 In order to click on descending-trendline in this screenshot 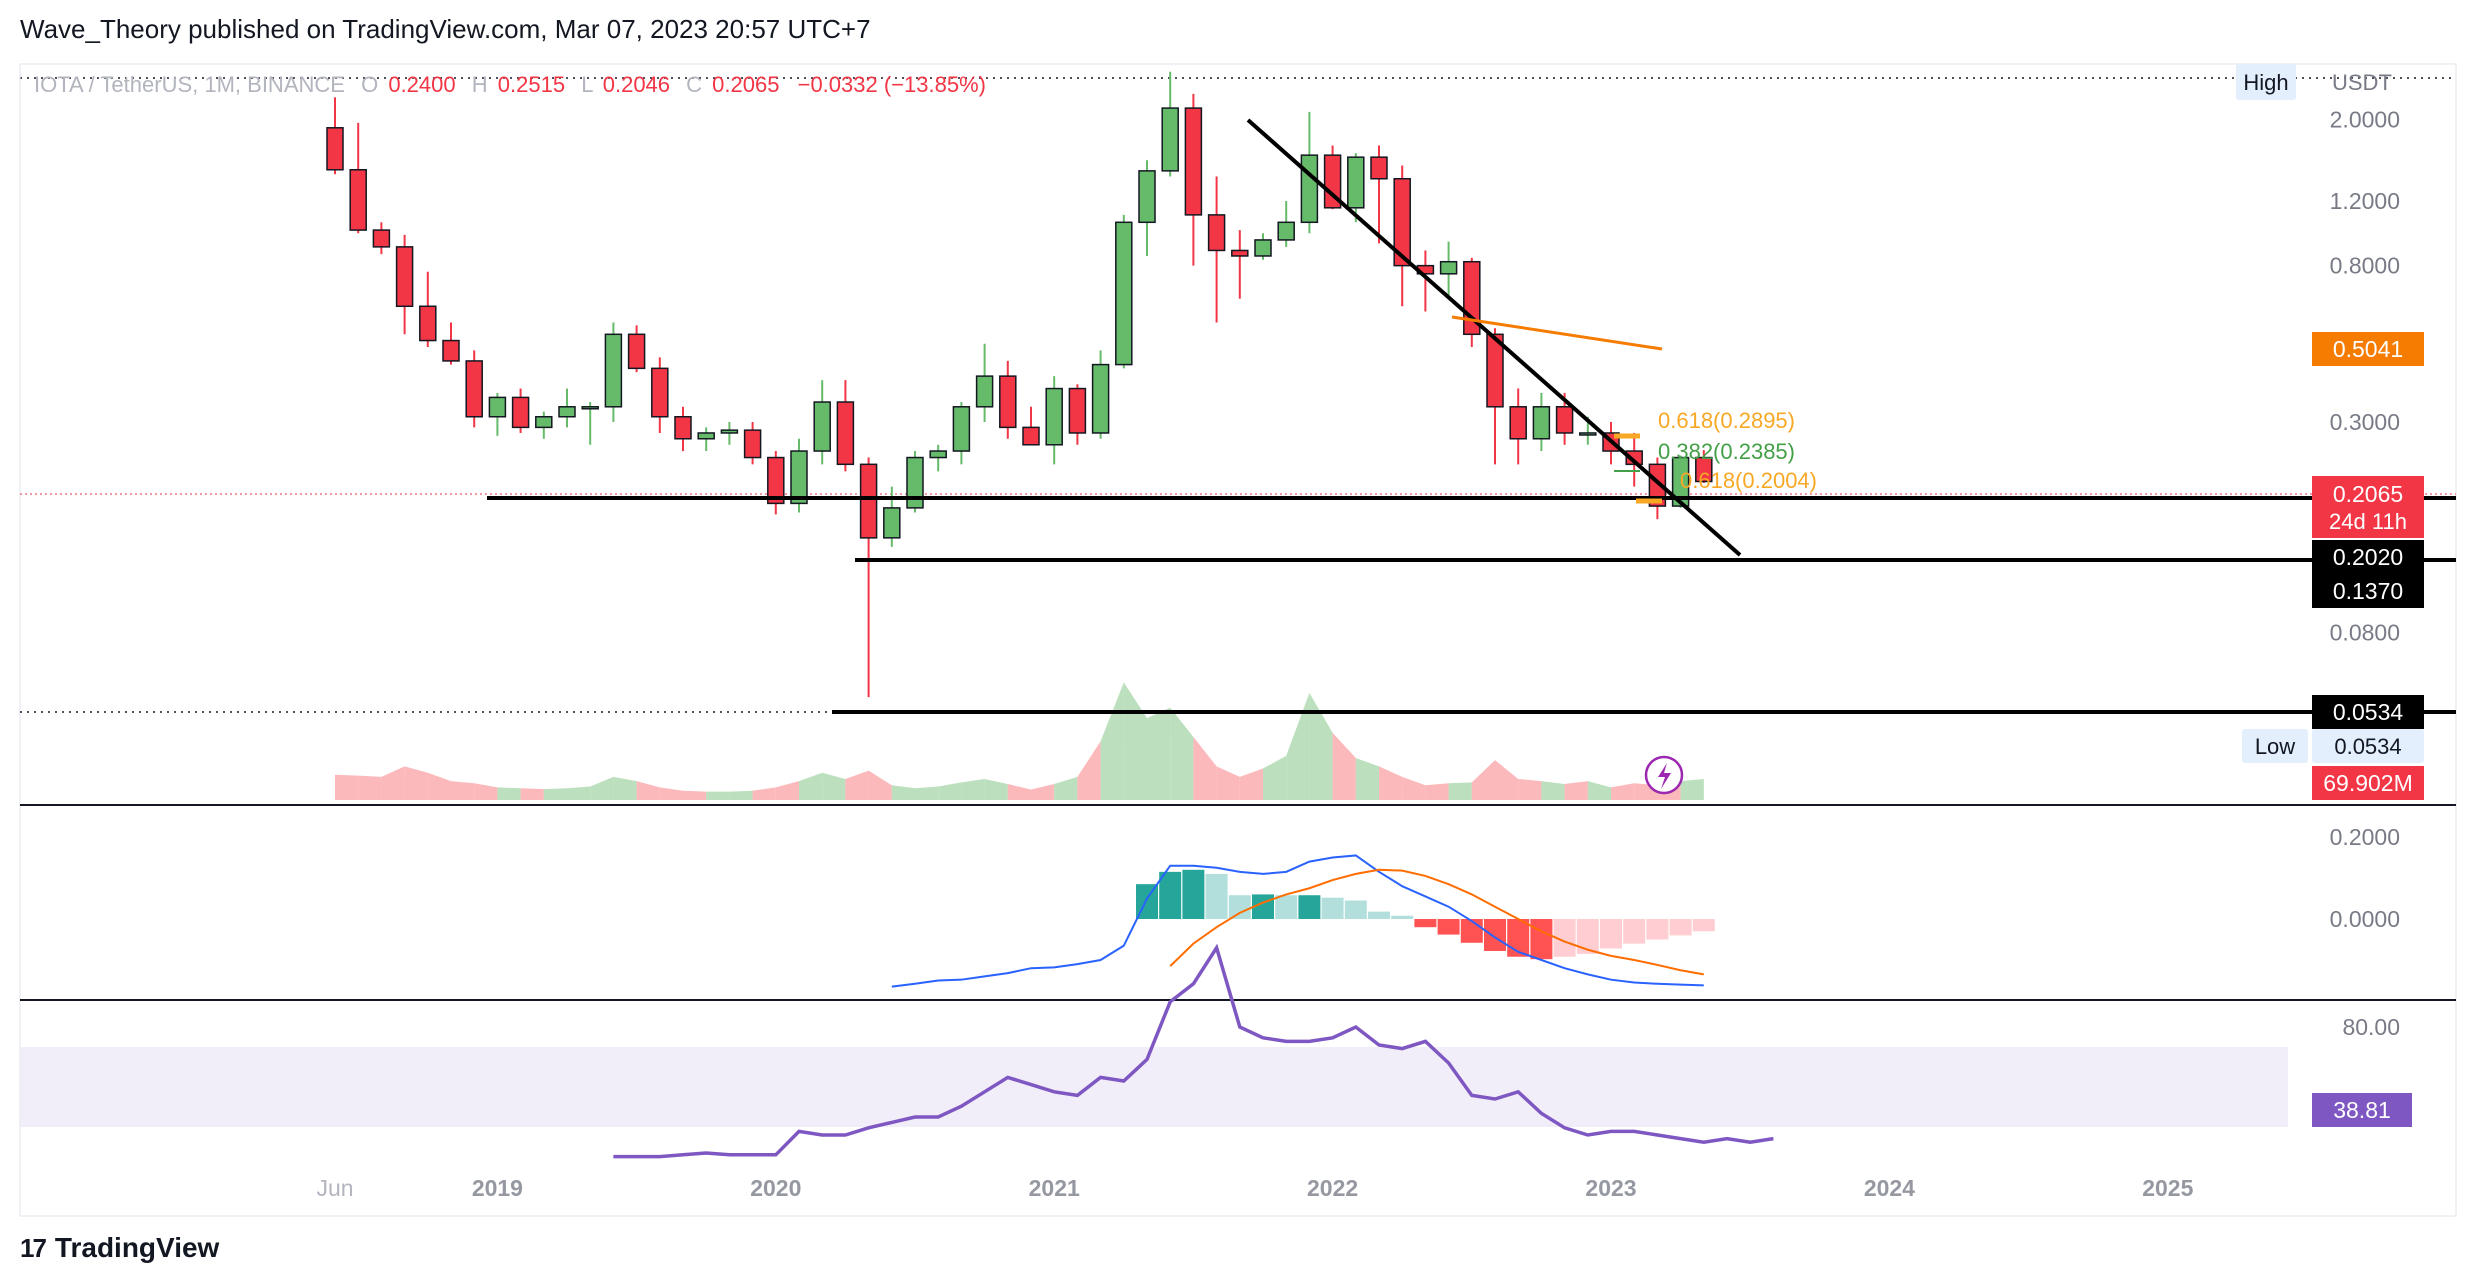, I will do `click(1494, 337)`.